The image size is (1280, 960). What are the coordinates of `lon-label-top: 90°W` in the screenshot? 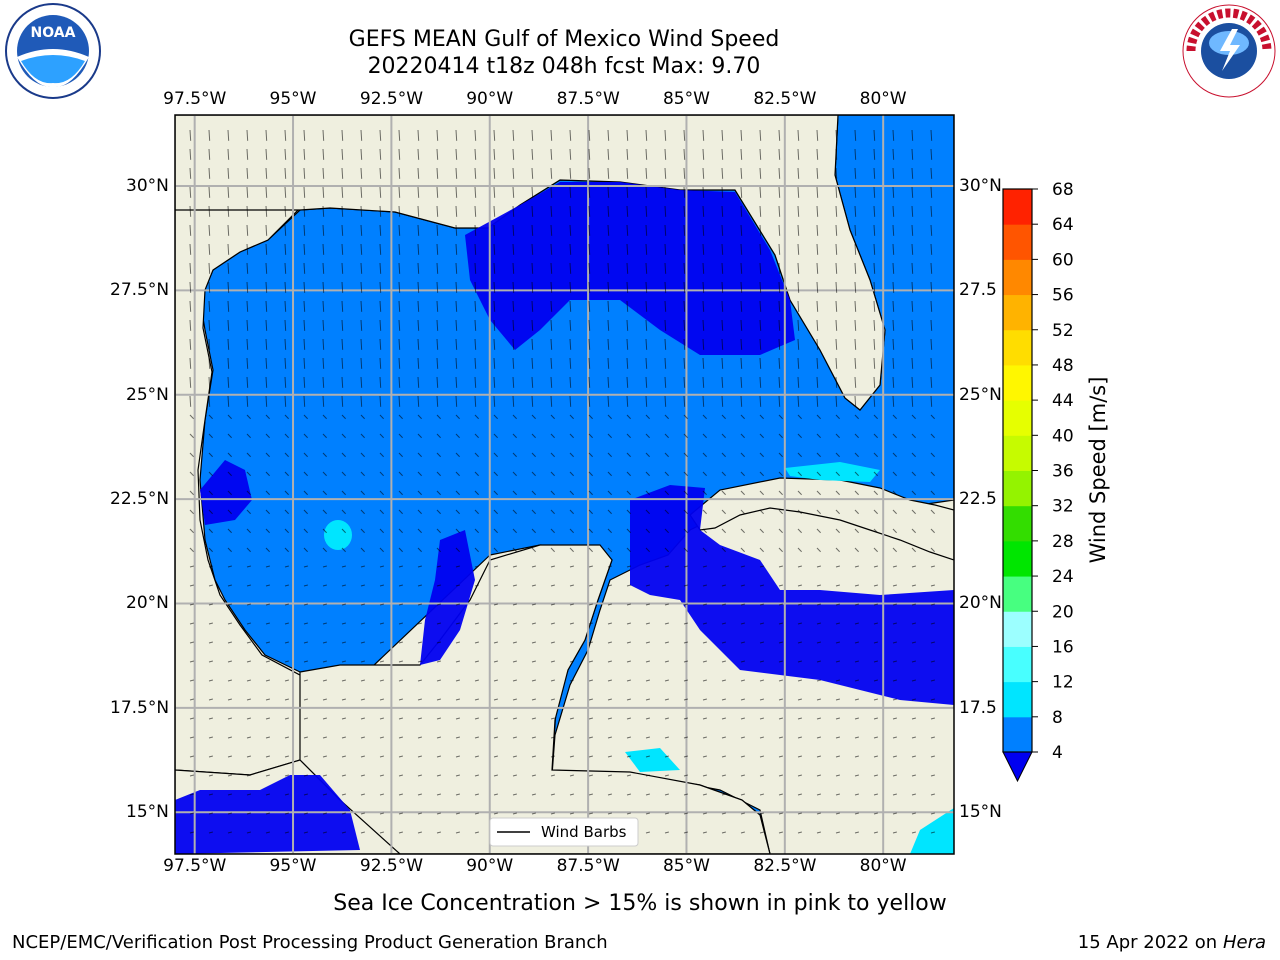 It's located at (490, 99).